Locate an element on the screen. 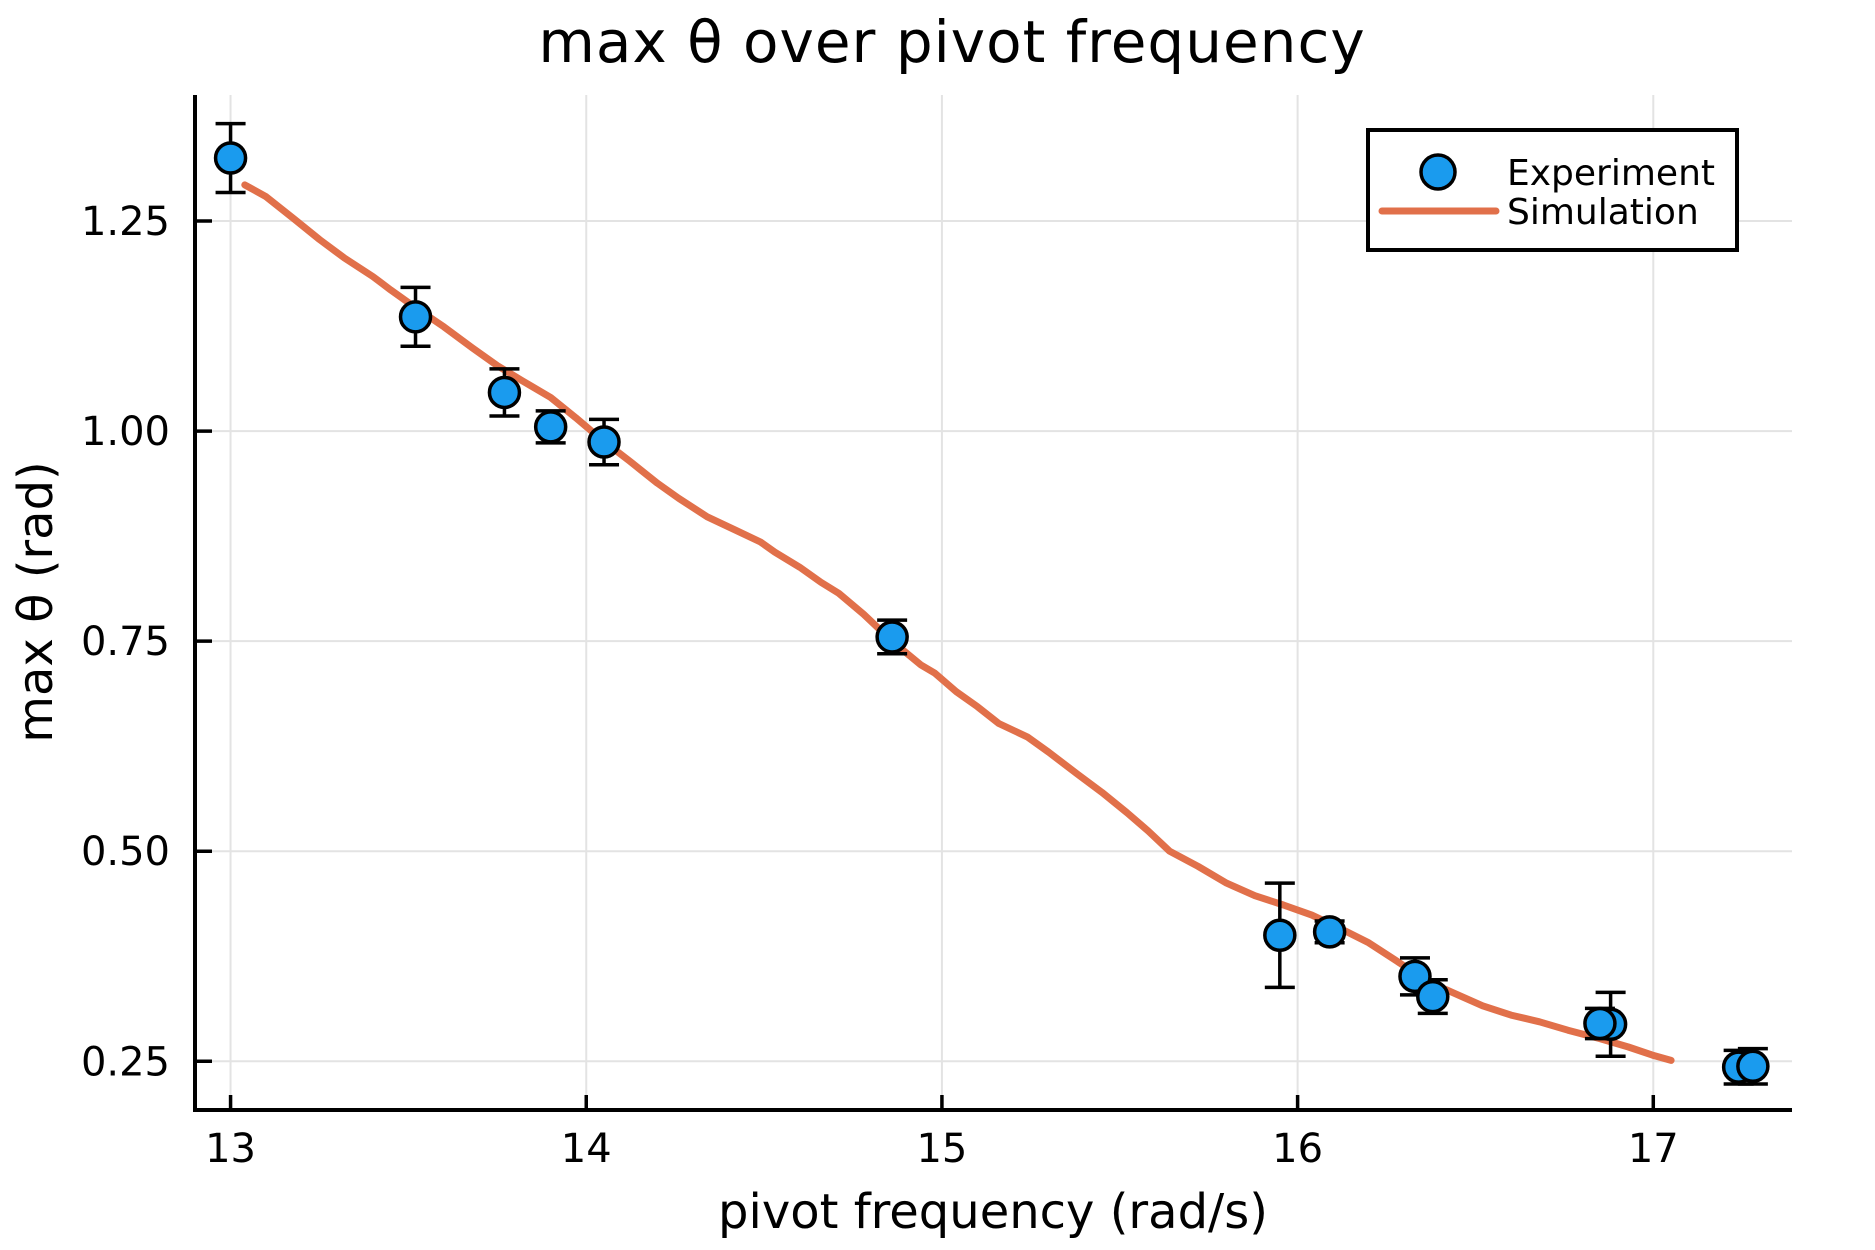 The image size is (1875, 1250). x-tick-label: 15 is located at coordinates (941, 1149).